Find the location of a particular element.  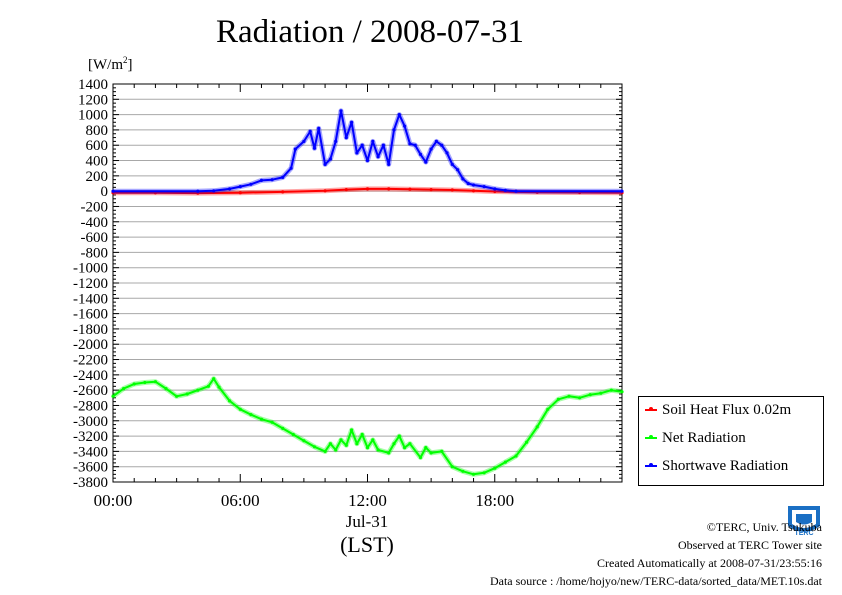

y-tick-label: -200 is located at coordinates (95, 207).